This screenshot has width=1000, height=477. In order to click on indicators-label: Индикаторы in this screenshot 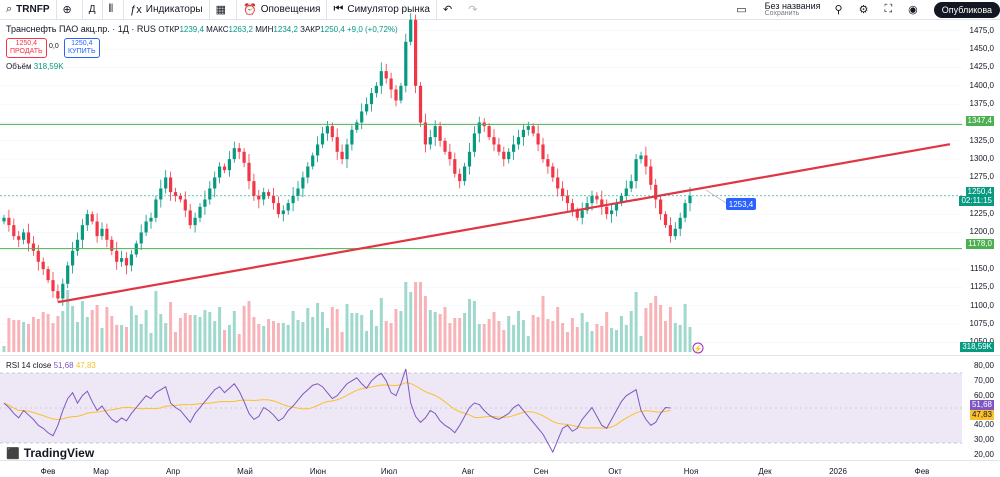, I will do `click(174, 9)`.